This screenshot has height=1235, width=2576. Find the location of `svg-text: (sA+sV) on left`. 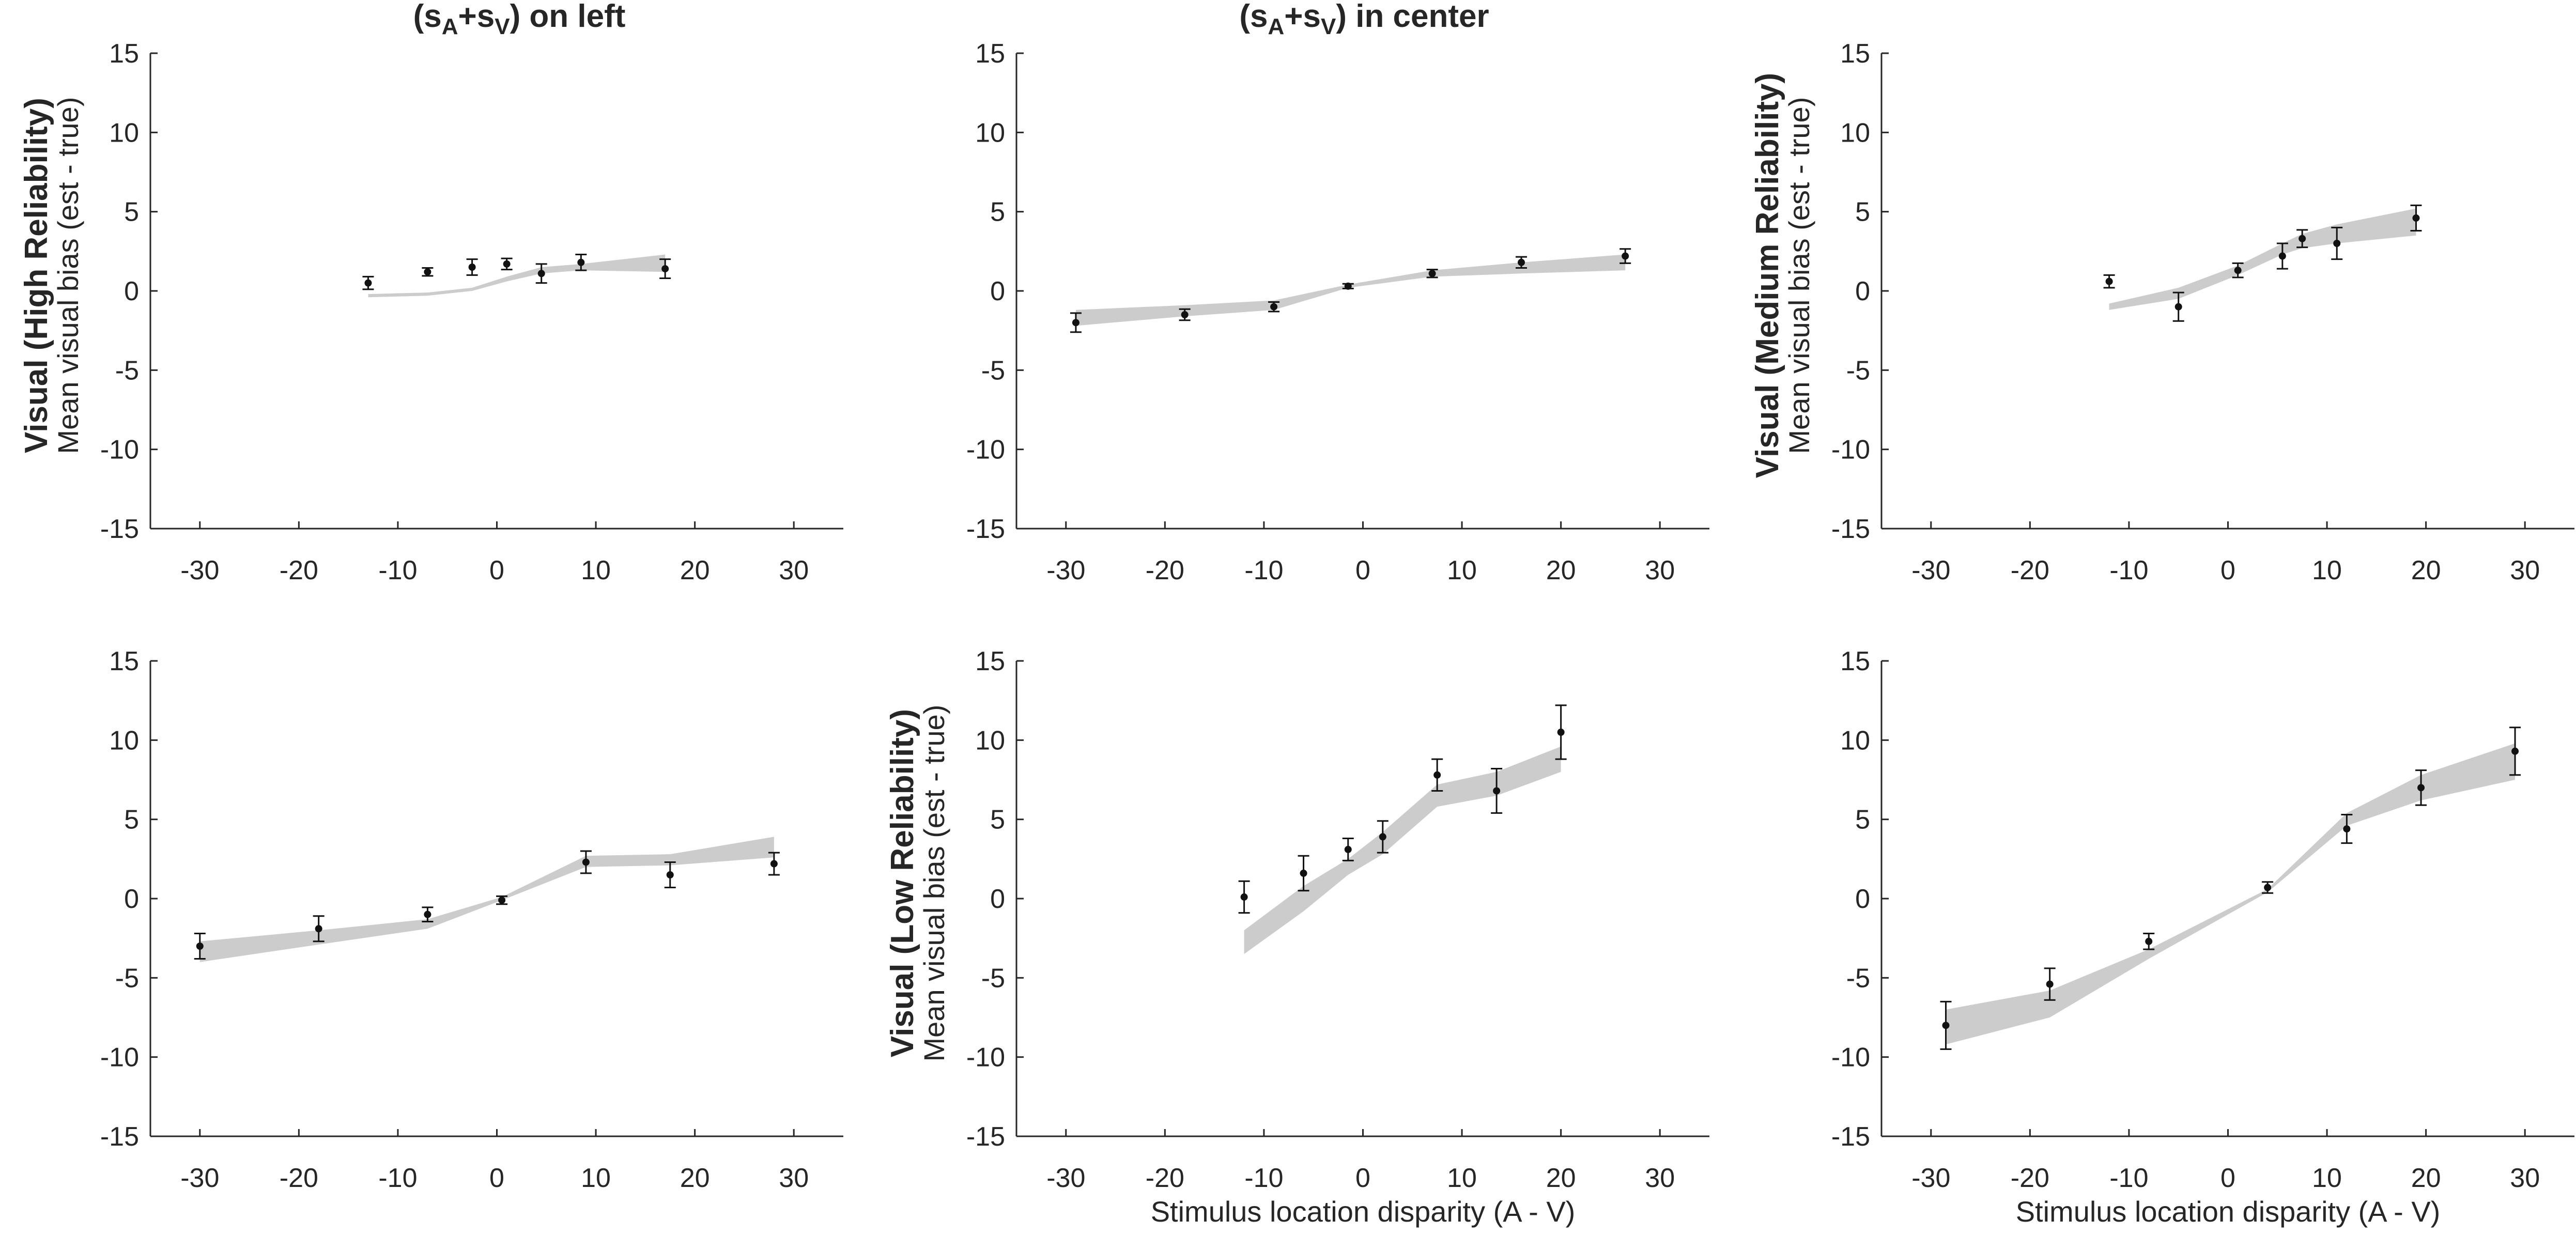

svg-text: (sA+sV) on left is located at coordinates (519, 19).